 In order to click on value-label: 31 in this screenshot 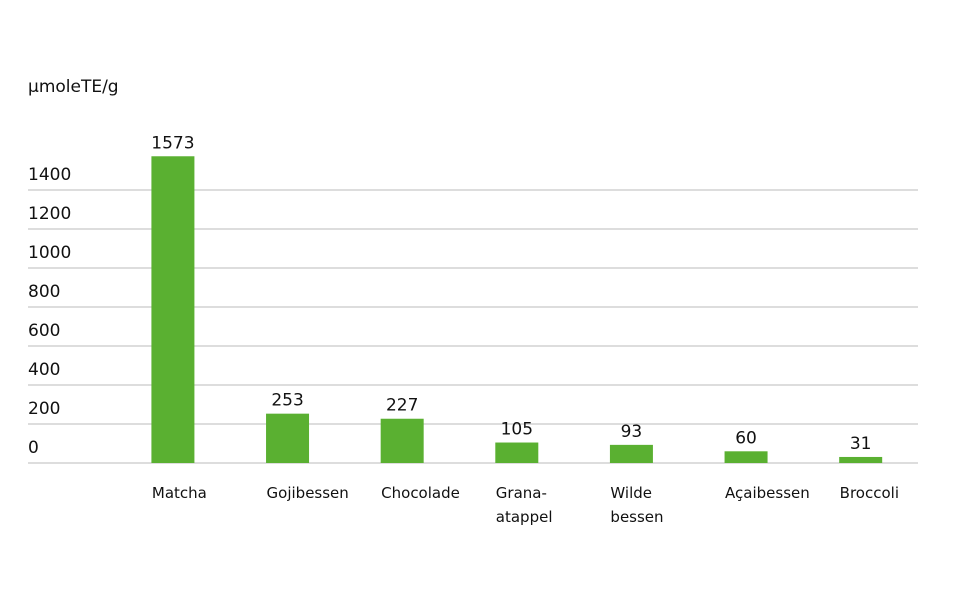, I will do `click(861, 444)`.